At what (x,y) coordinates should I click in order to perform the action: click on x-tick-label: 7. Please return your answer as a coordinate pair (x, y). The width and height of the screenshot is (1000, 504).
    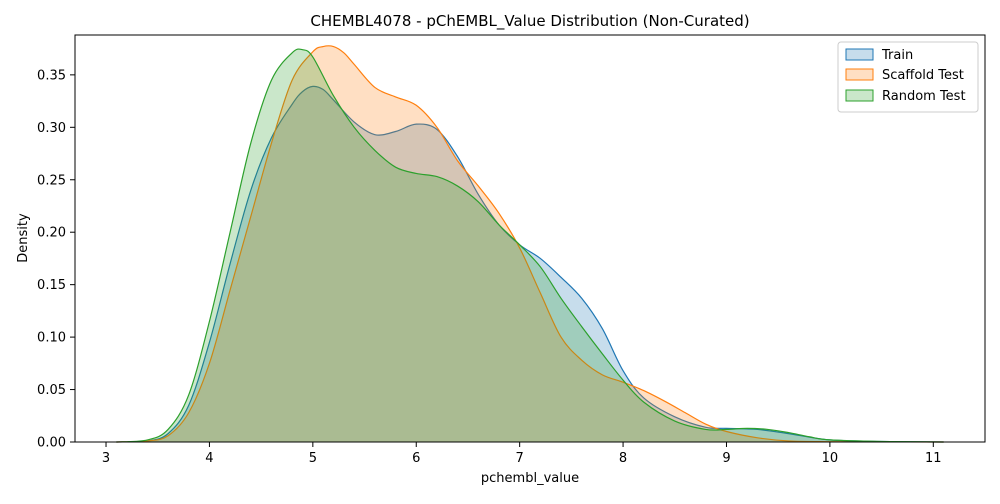
    Looking at the image, I should click on (520, 458).